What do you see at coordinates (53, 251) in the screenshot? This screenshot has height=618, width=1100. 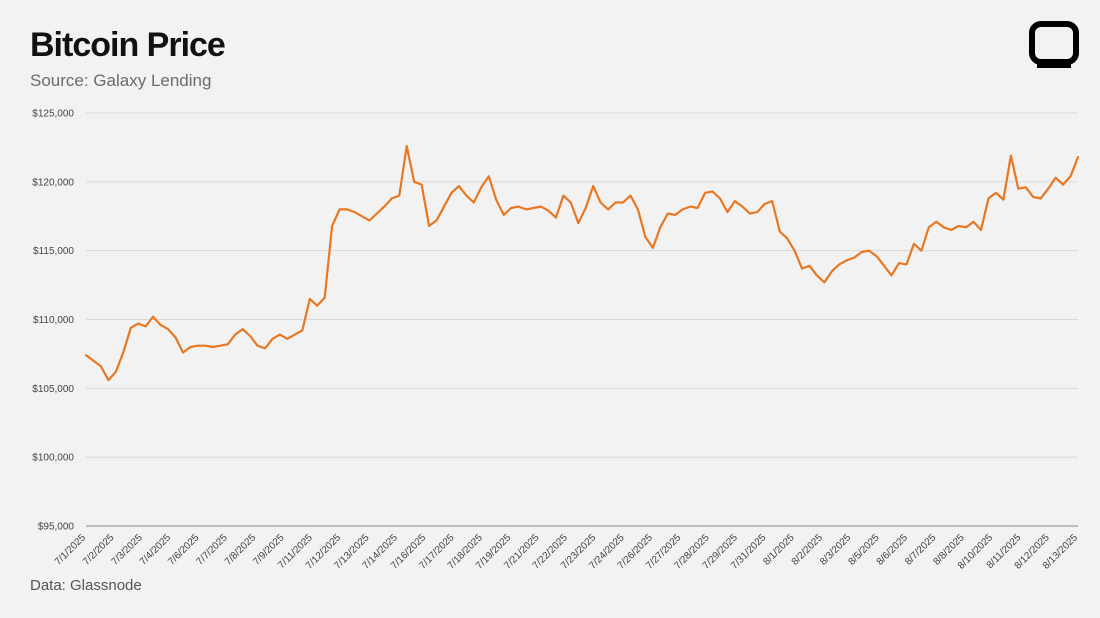 I see `y-tick-label: $115,000` at bounding box center [53, 251].